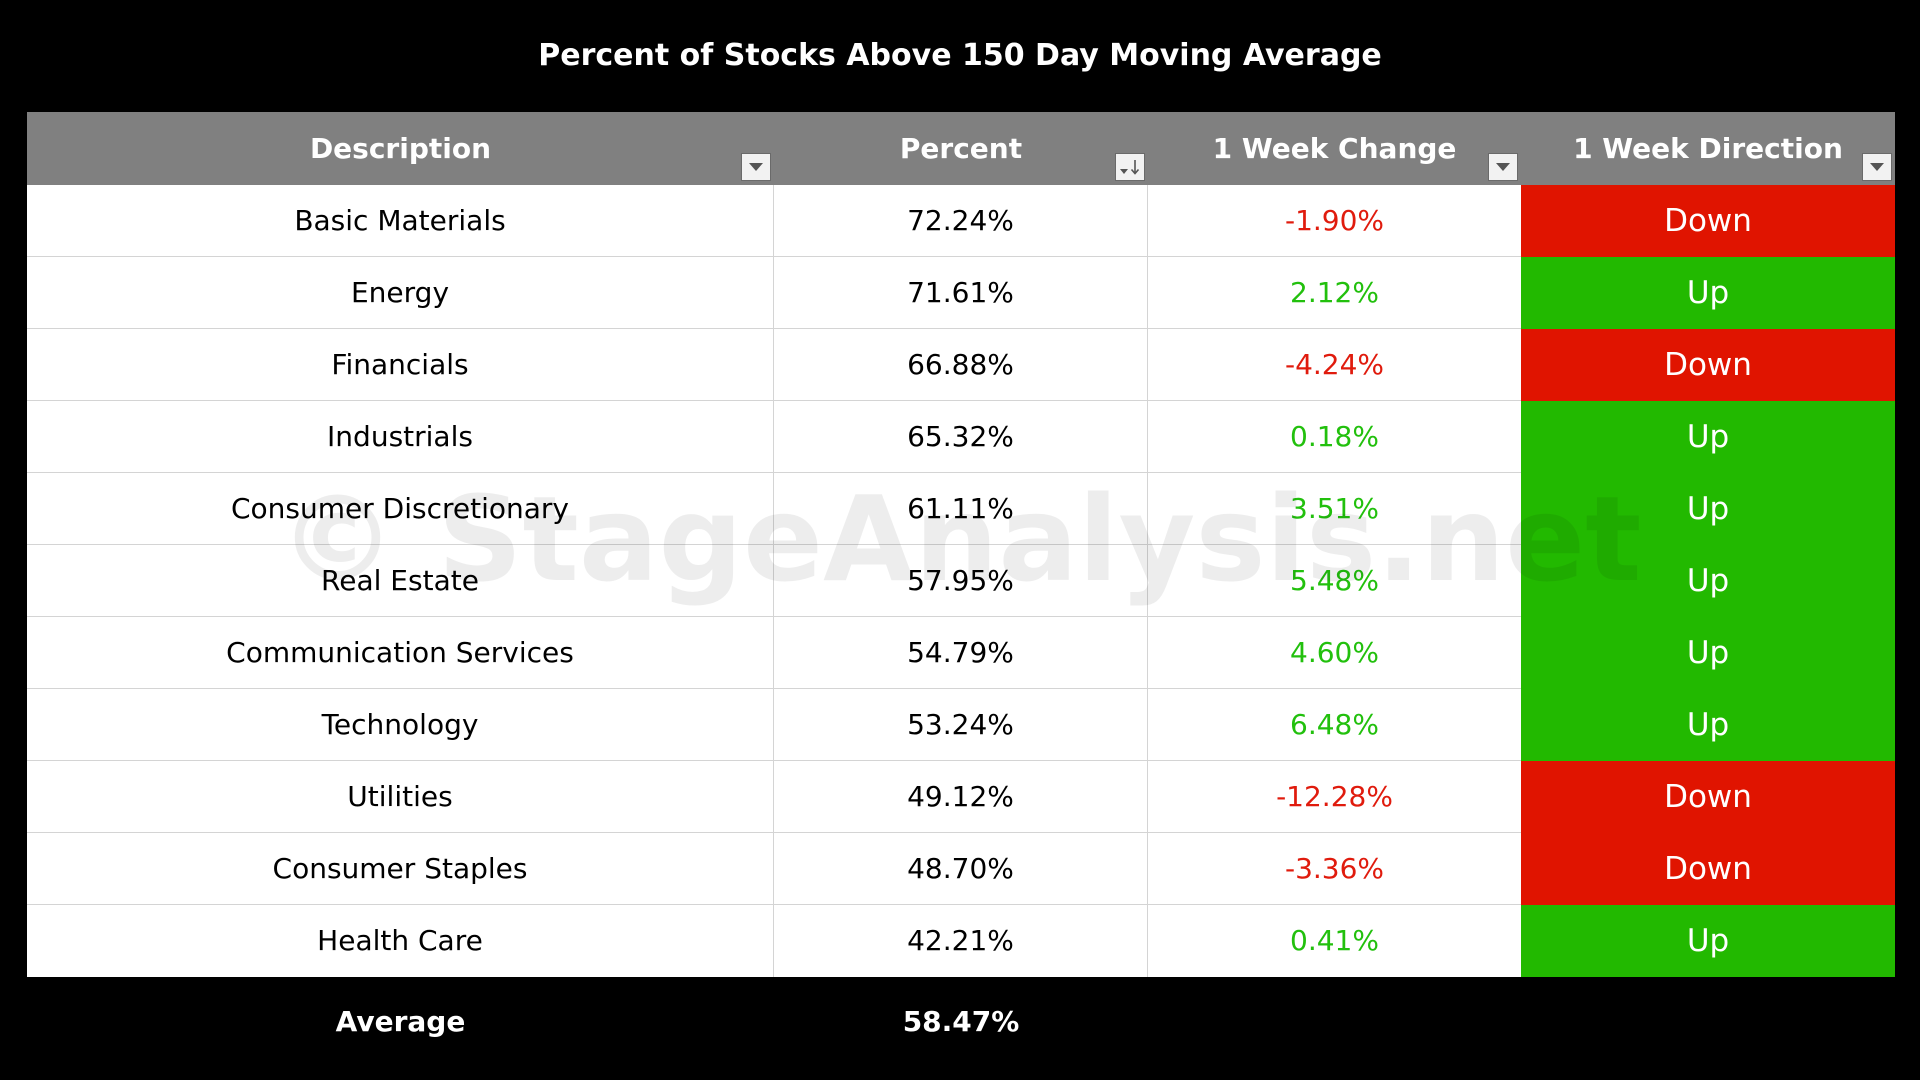 This screenshot has height=1080, width=1920. What do you see at coordinates (400, 437) in the screenshot?
I see `row-description: Industrials` at bounding box center [400, 437].